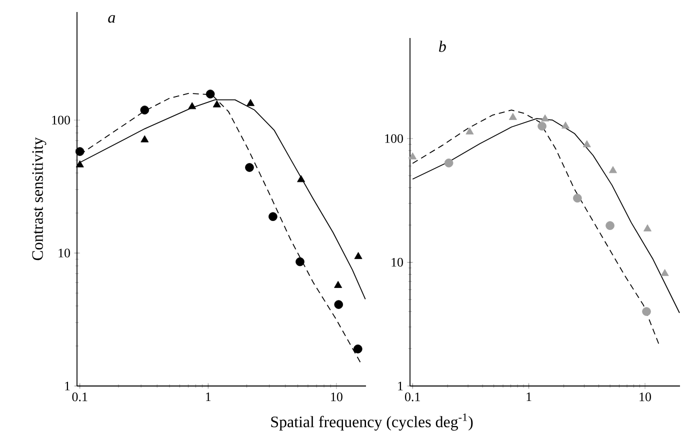 Image resolution: width=693 pixels, height=444 pixels. Describe the element at coordinates (112, 19) in the screenshot. I see `chart-title: a` at that location.